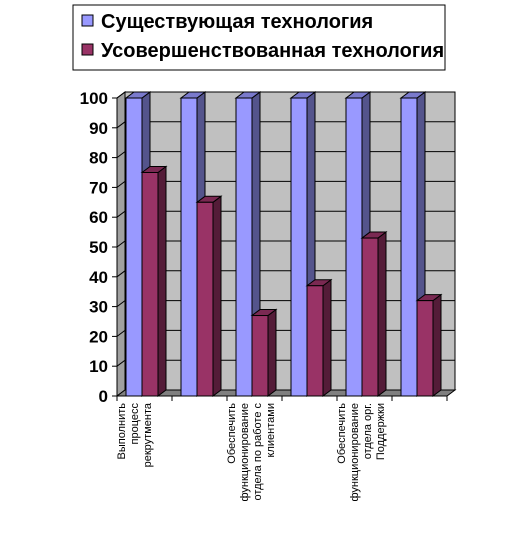 Image resolution: width=521 pixels, height=536 pixels. Describe the element at coordinates (103, 396) in the screenshot. I see `y-tick-label-0: 0` at that location.